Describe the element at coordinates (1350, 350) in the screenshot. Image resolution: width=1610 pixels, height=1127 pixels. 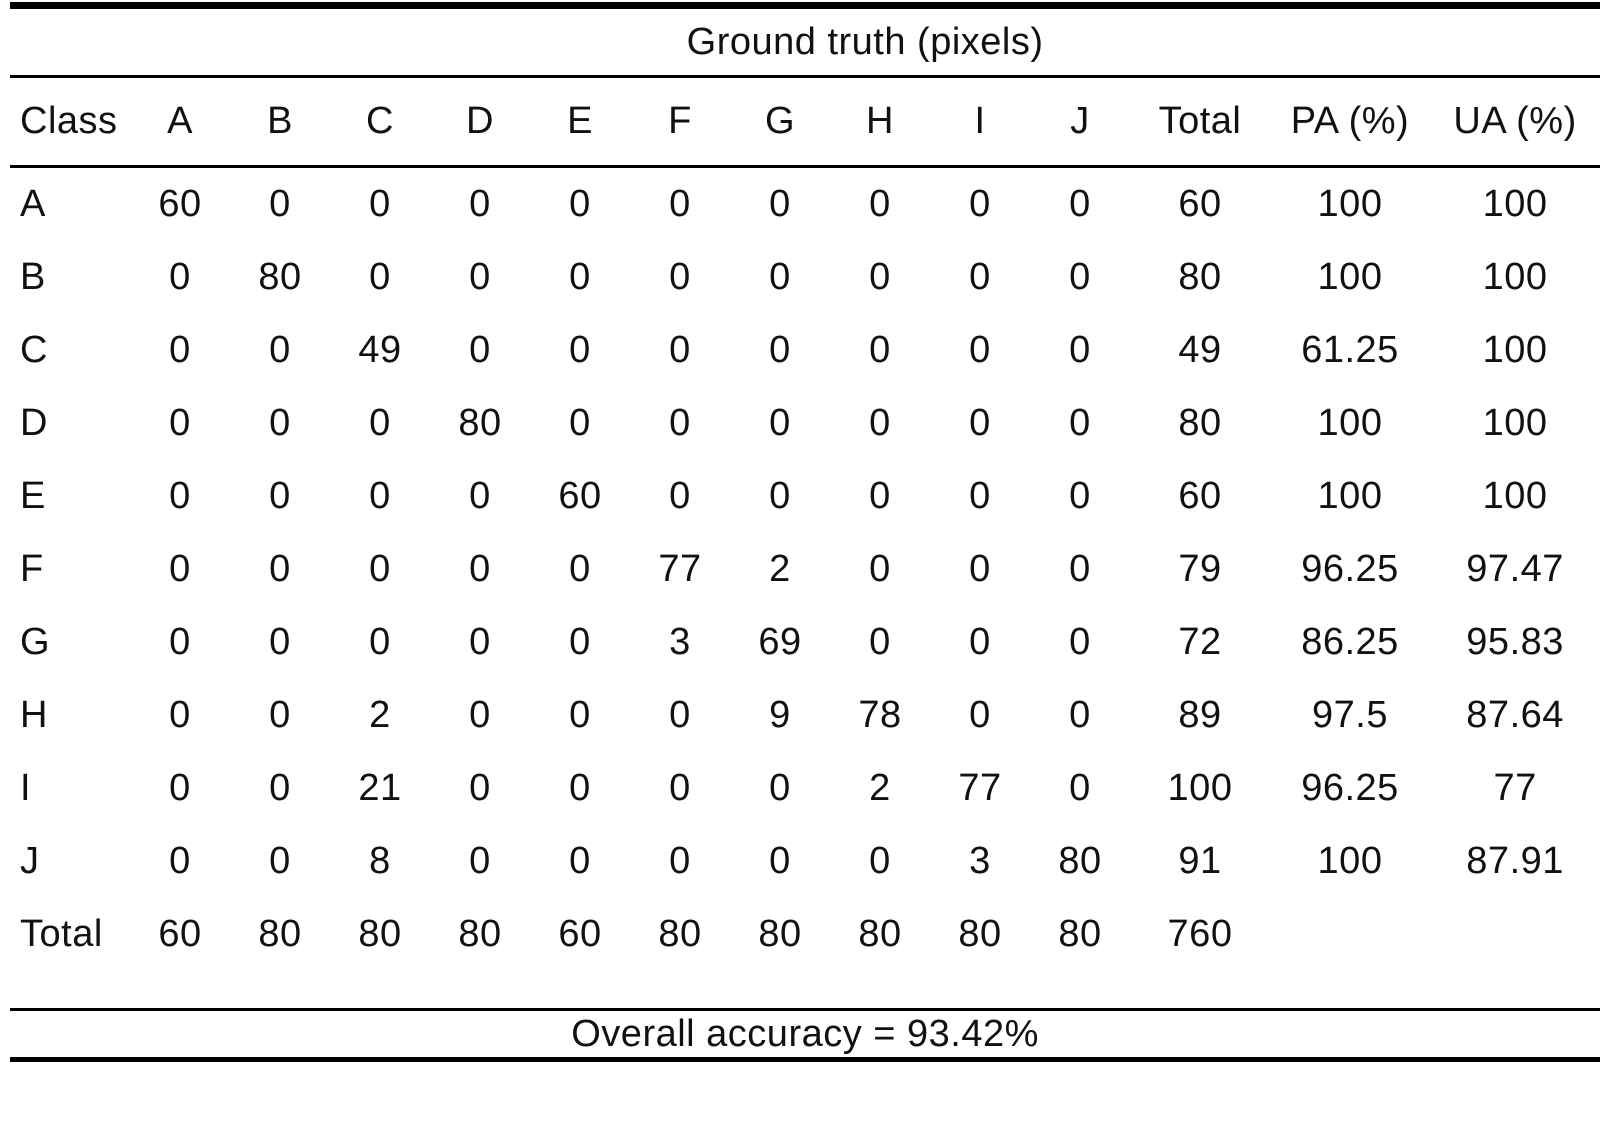
I see `matrix-cell: 61.25` at that location.